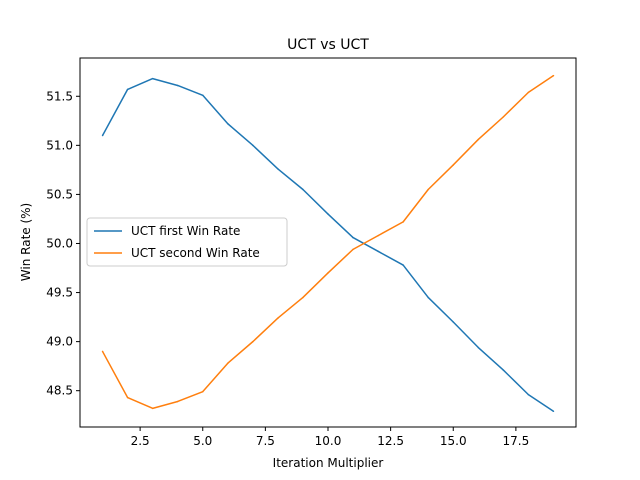 The width and height of the screenshot is (640, 480). I want to click on y-axis-ticks: 48.5 49.0 49.5 50.0 50.5 51.0 51.5, so click(63, 243).